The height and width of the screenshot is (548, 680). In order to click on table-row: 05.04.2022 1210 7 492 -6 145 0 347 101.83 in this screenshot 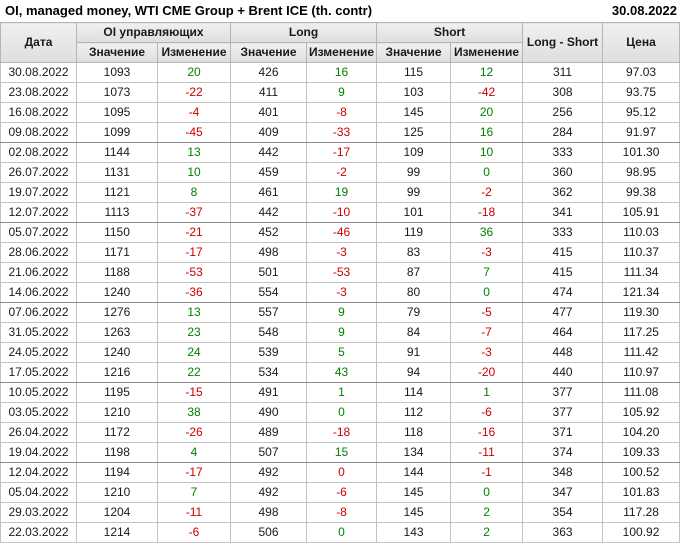, I will do `click(340, 492)`.